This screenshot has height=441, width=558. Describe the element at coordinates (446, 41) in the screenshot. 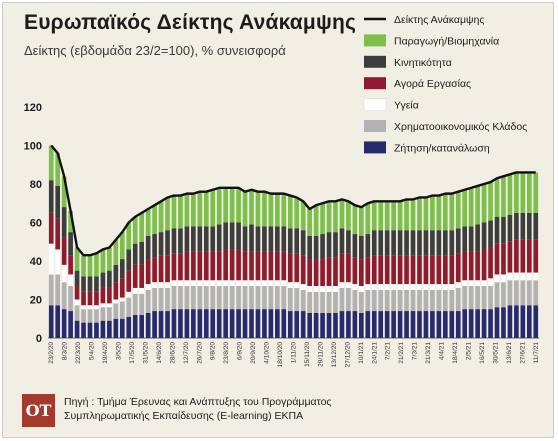

I see `legend-label: Παραγωγή/Βιομηχανία` at that location.